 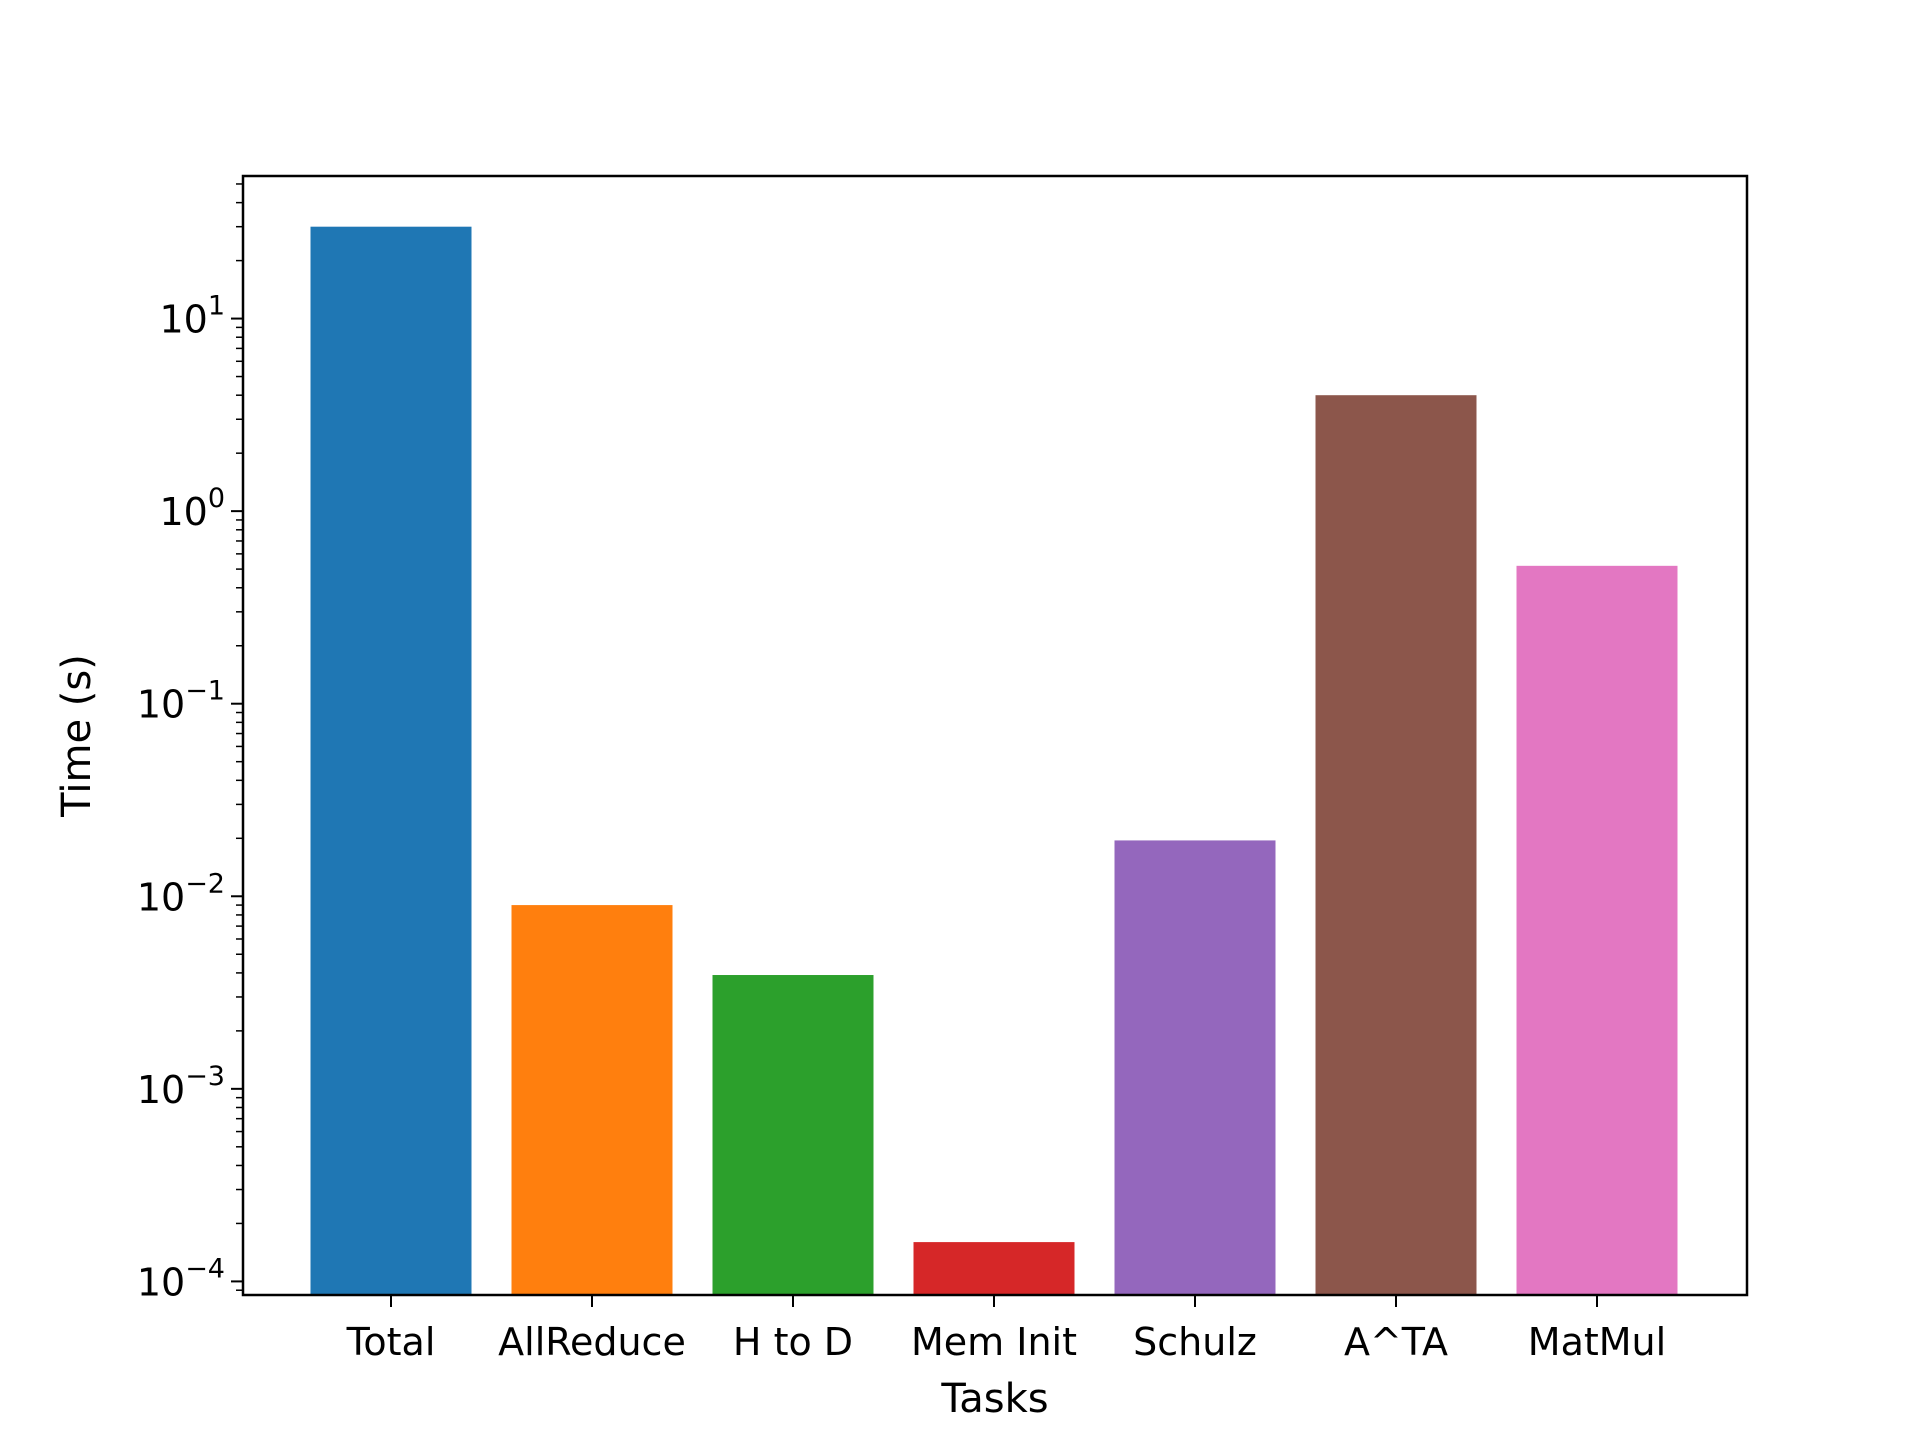 I want to click on x-tick-label: AllReduce, so click(x=592, y=1342).